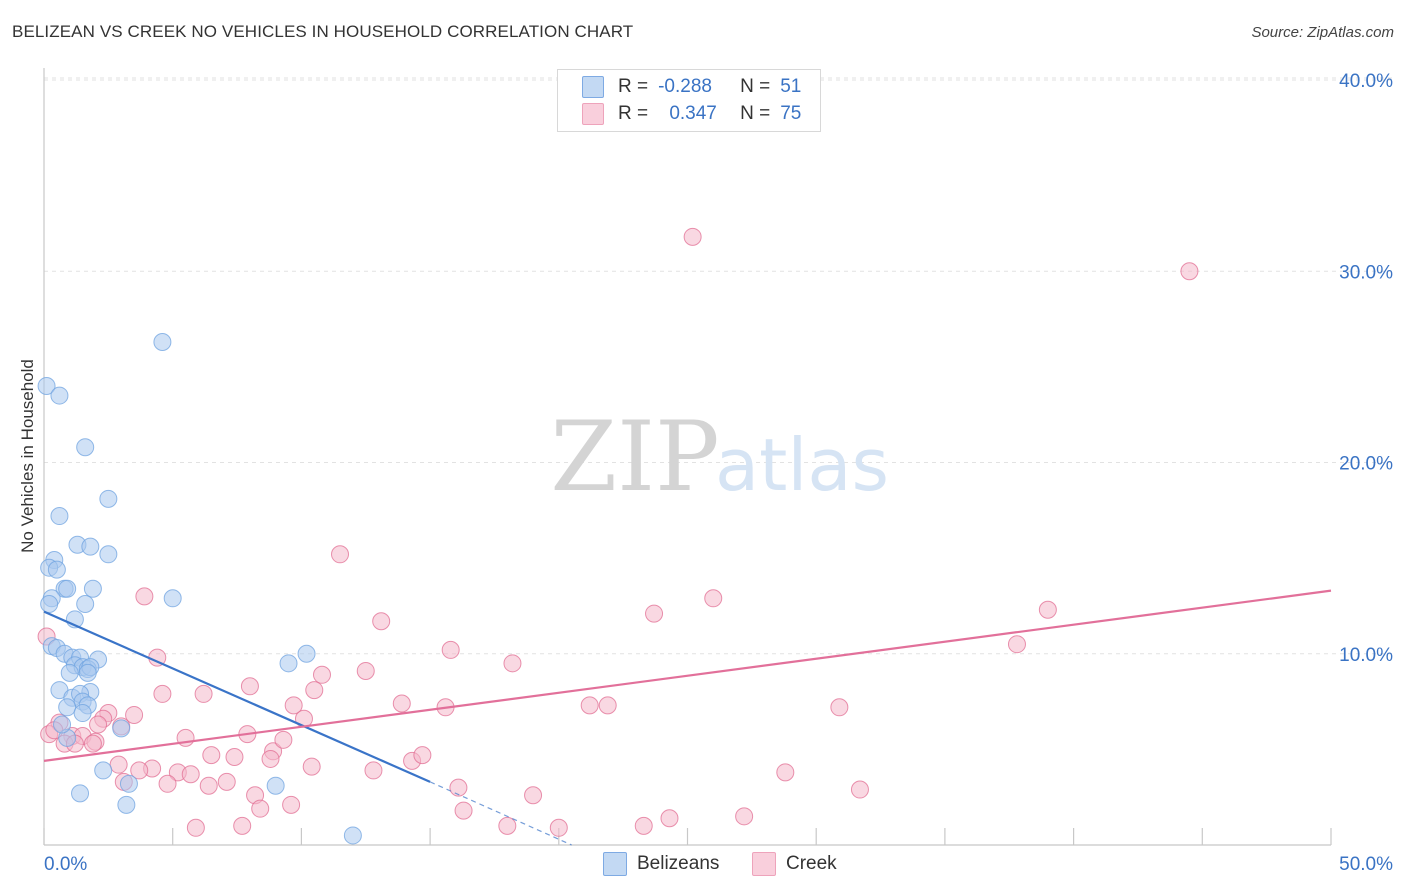  I want to click on bottom-legend-label-belizeans: Belizeans, so click(678, 863).